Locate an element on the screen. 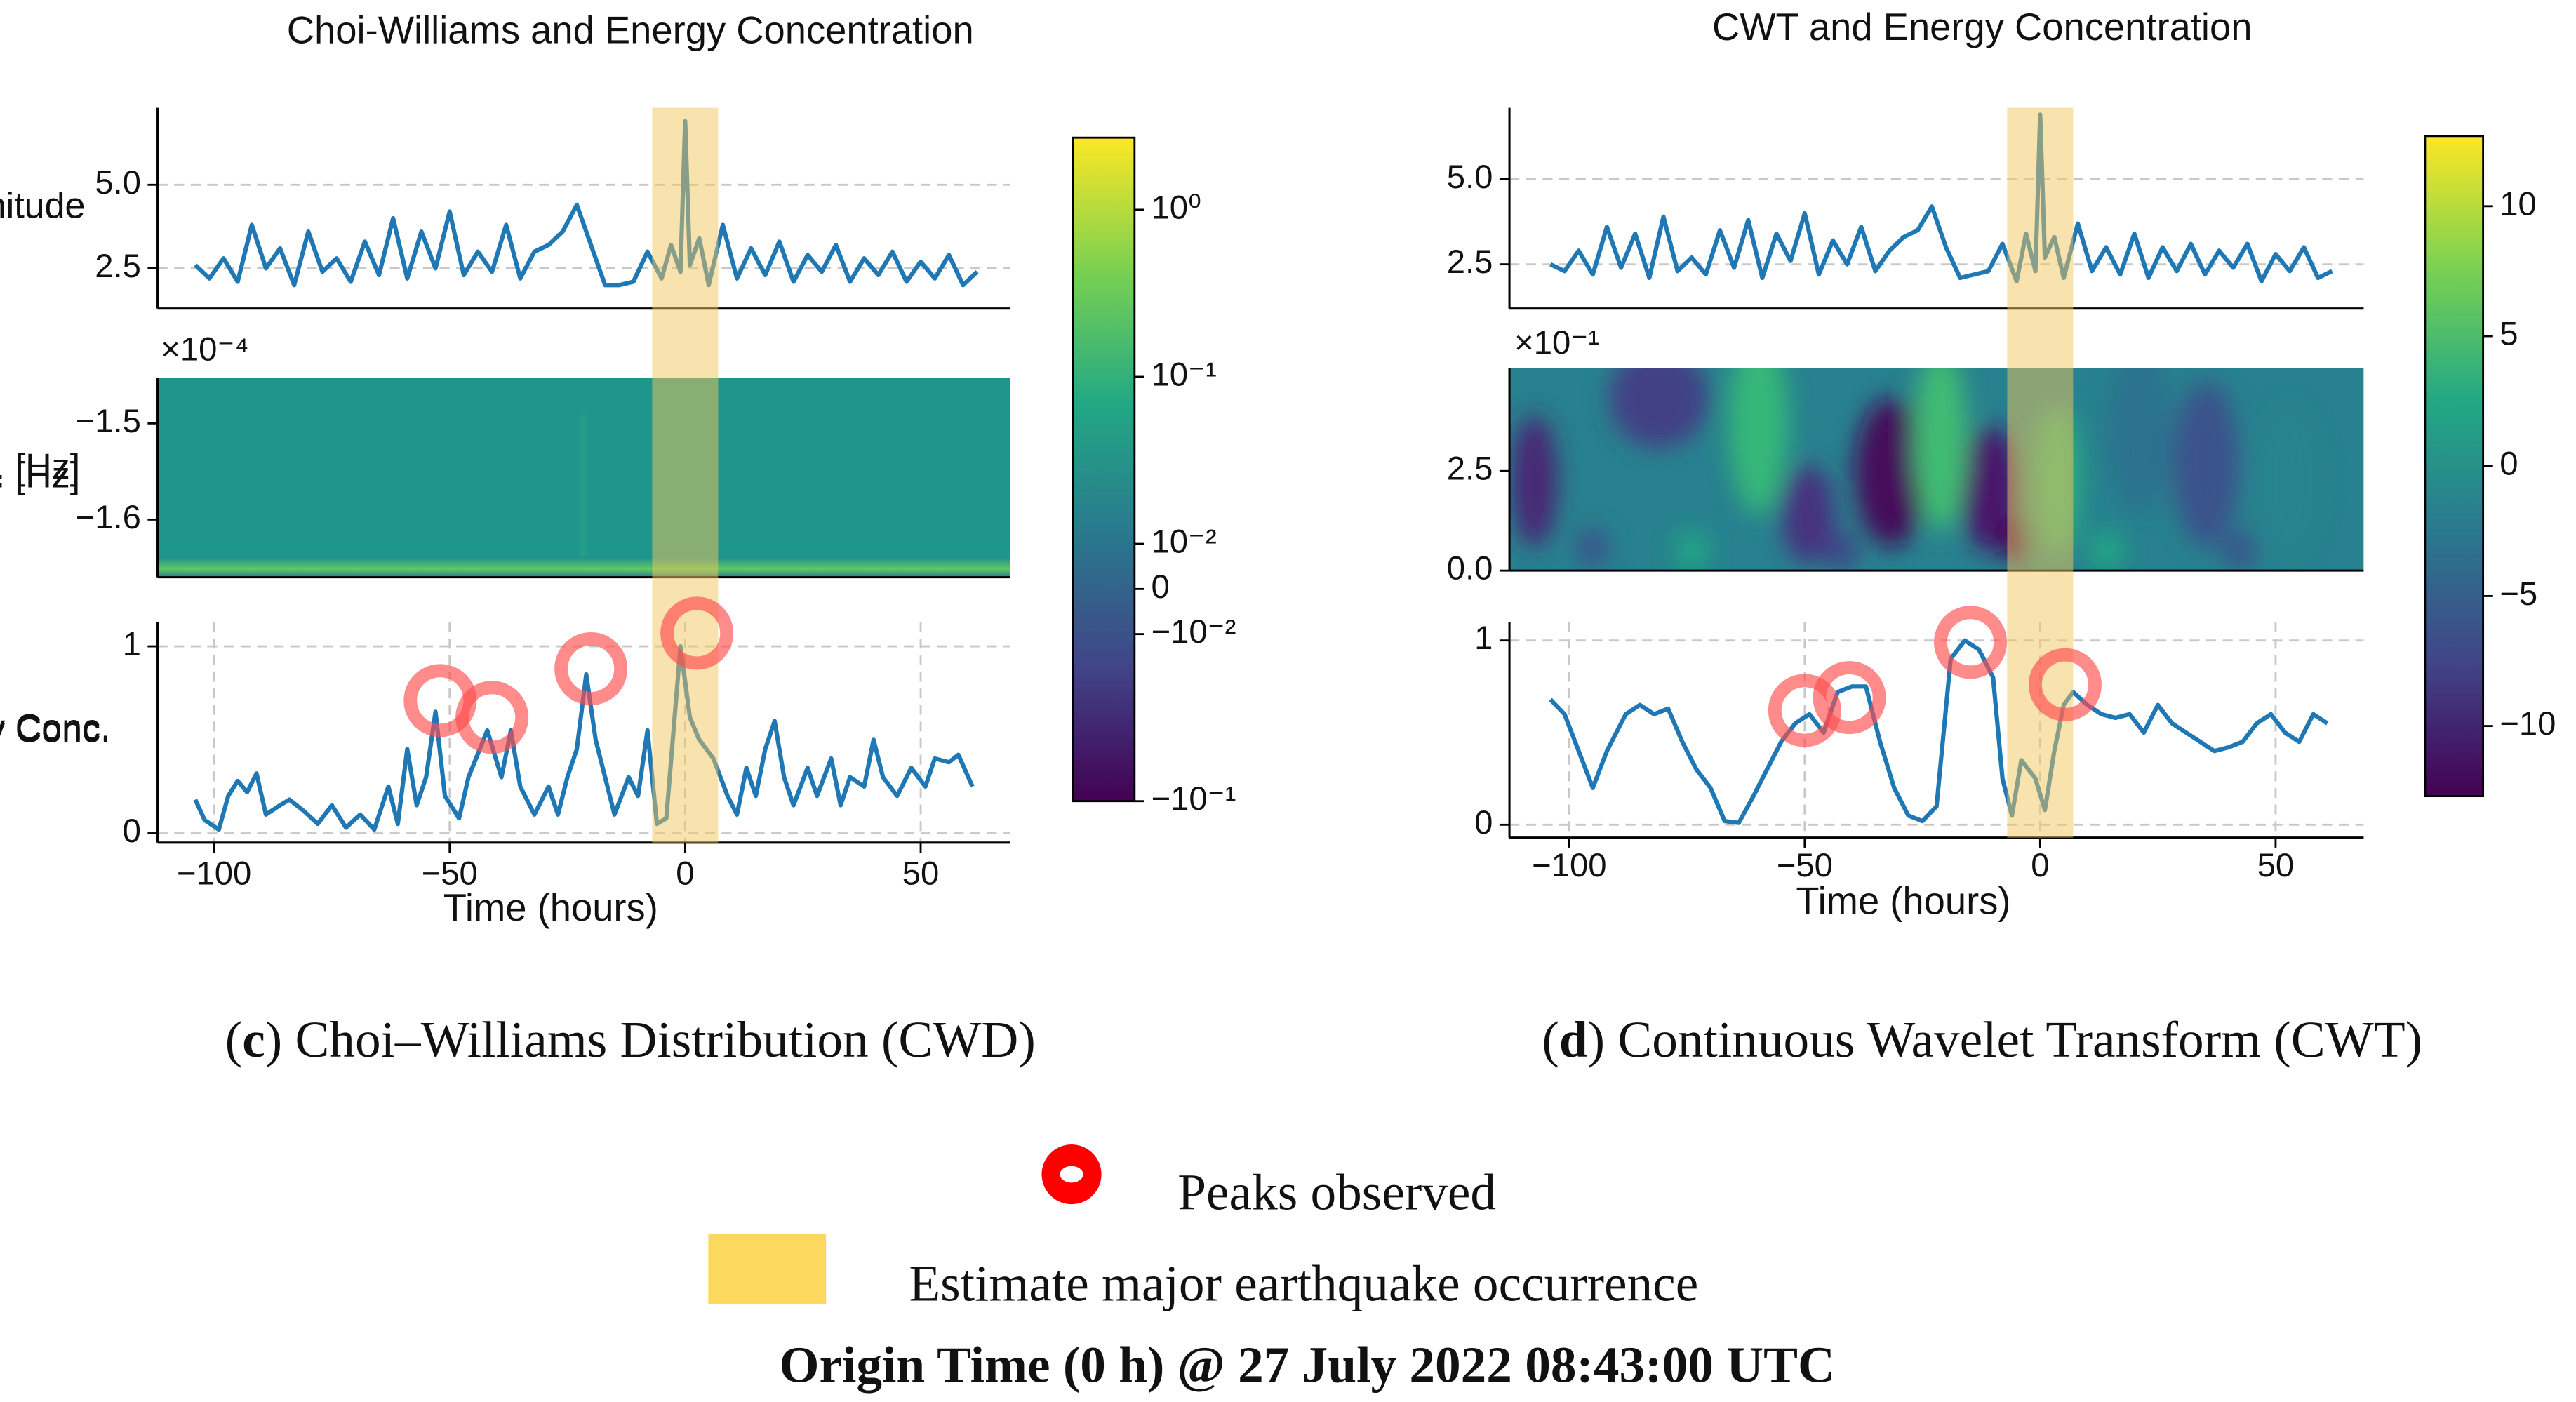  legend-swatch is located at coordinates (767, 1269).